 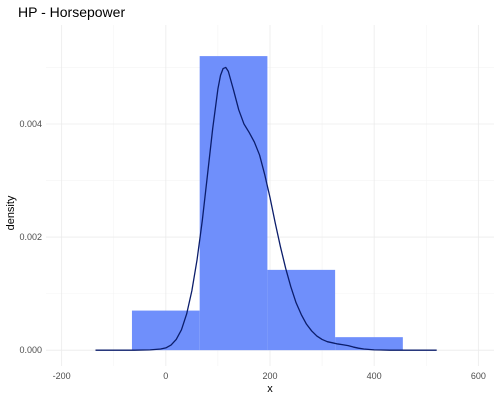 I want to click on x-axis-title: x, so click(x=270, y=389).